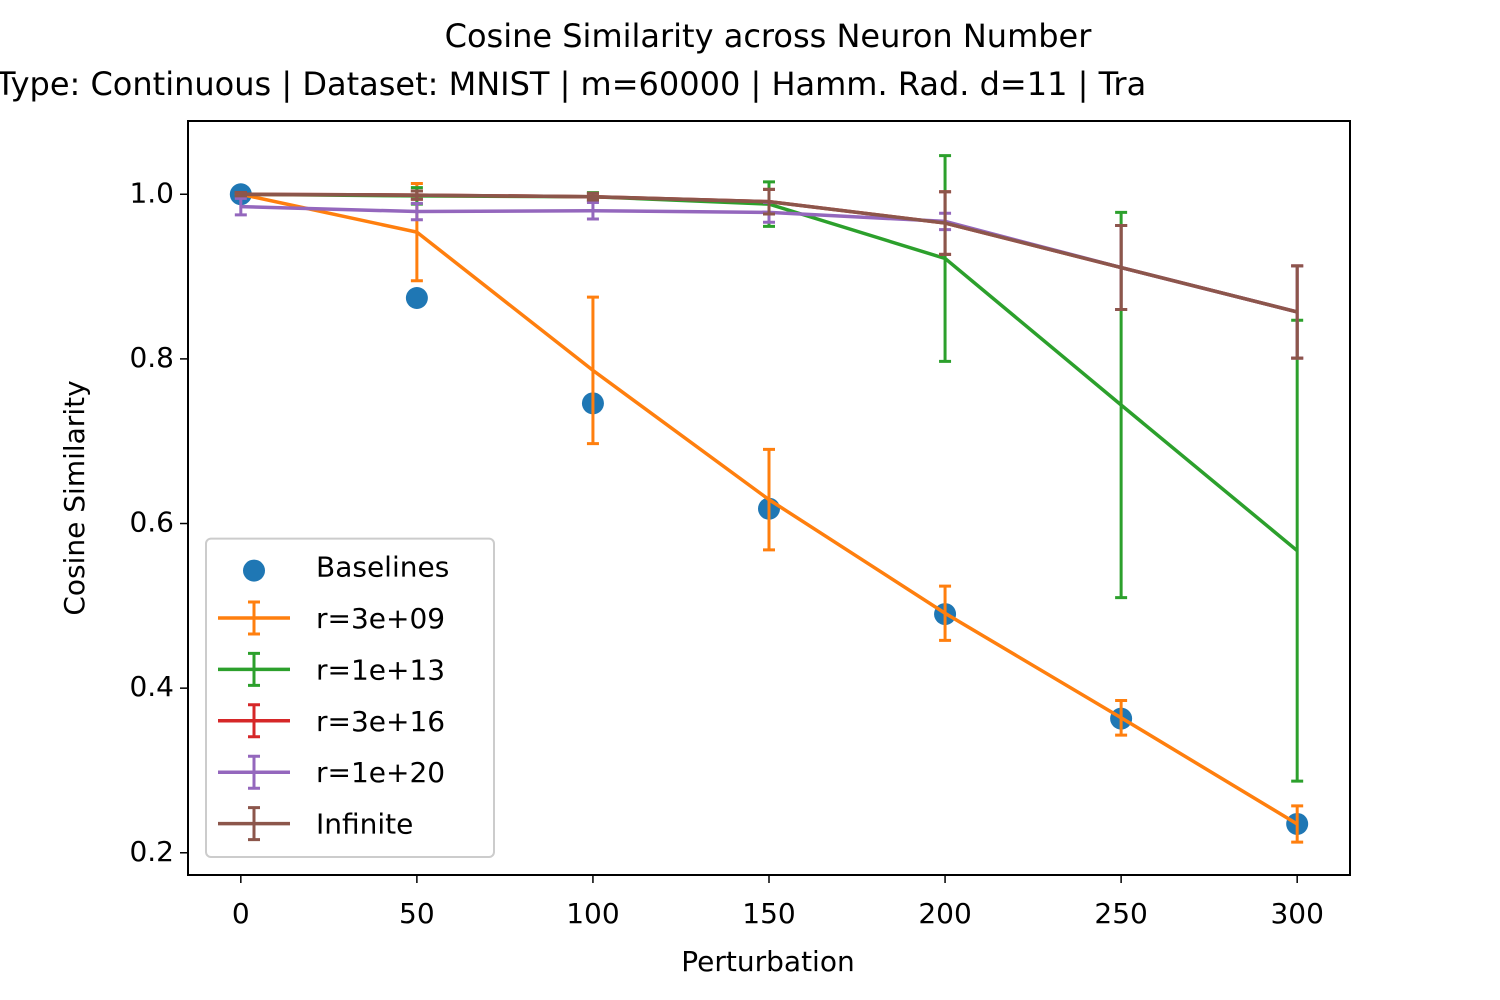  Describe the element at coordinates (1120, 913) in the screenshot. I see `x-tick-label: 250` at that location.